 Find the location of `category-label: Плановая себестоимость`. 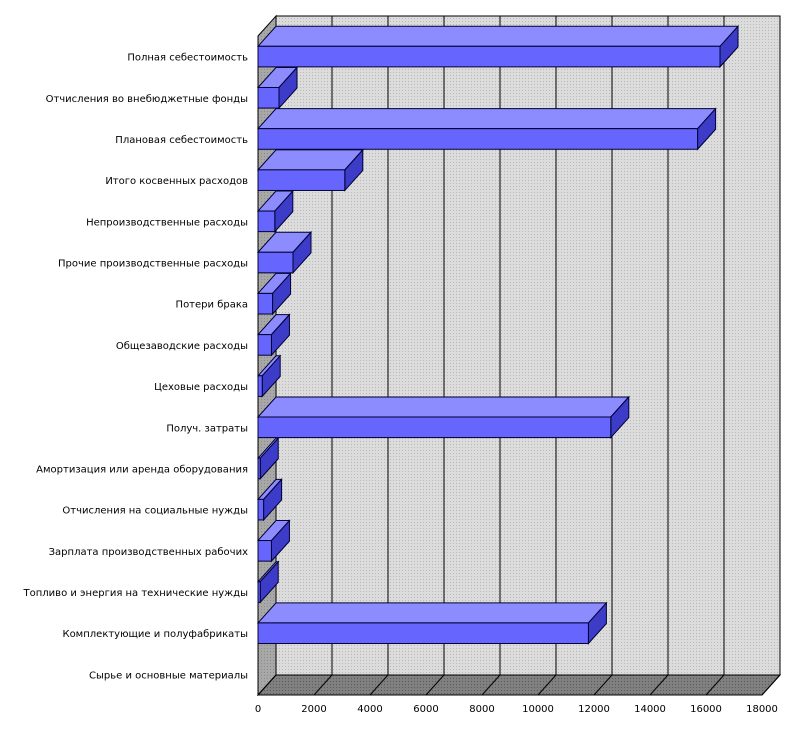

category-label: Плановая себестоимость is located at coordinates (181, 140).